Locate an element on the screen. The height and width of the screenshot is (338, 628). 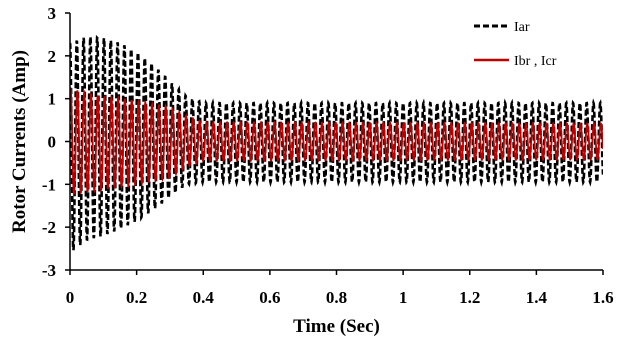
y-axis-title: Rotor Currents (Amp) is located at coordinates (19, 141).